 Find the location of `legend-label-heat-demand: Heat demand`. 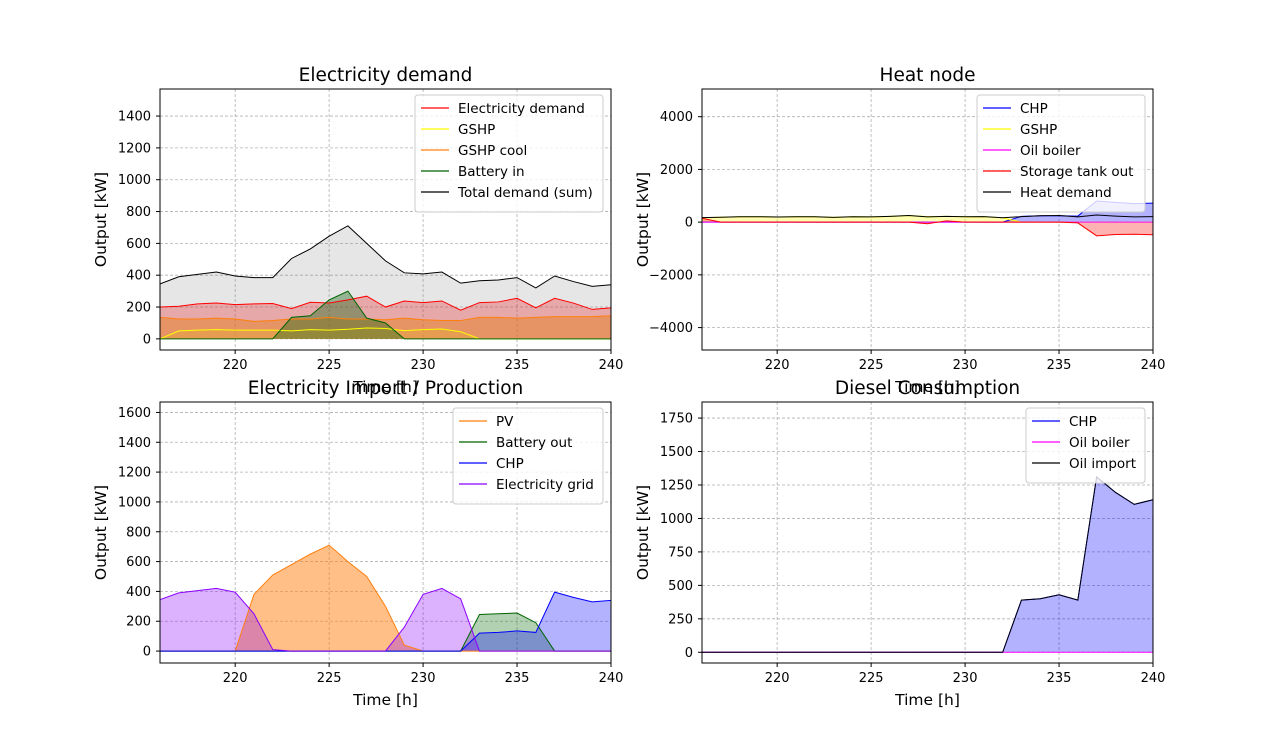

legend-label-heat-demand: Heat demand is located at coordinates (1066, 193).